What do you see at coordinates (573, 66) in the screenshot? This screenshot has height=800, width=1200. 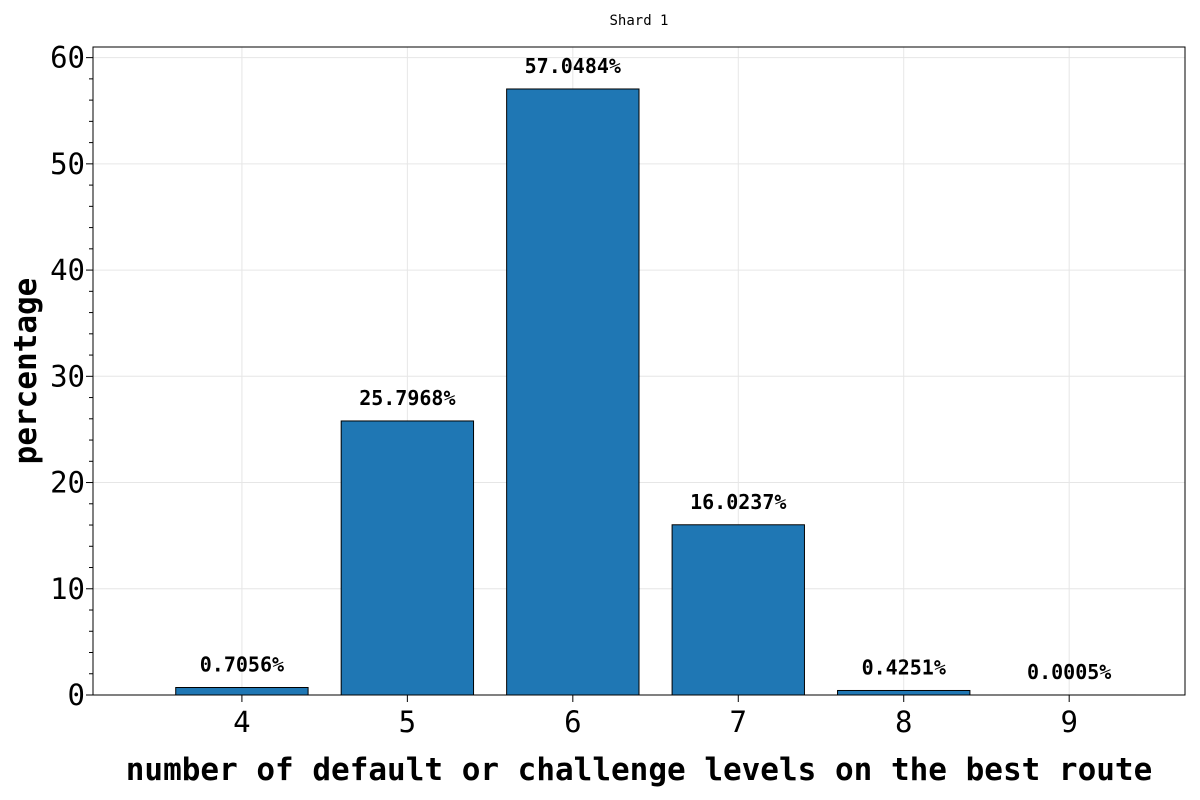 I see `bar-value-label: 57.0484%` at bounding box center [573, 66].